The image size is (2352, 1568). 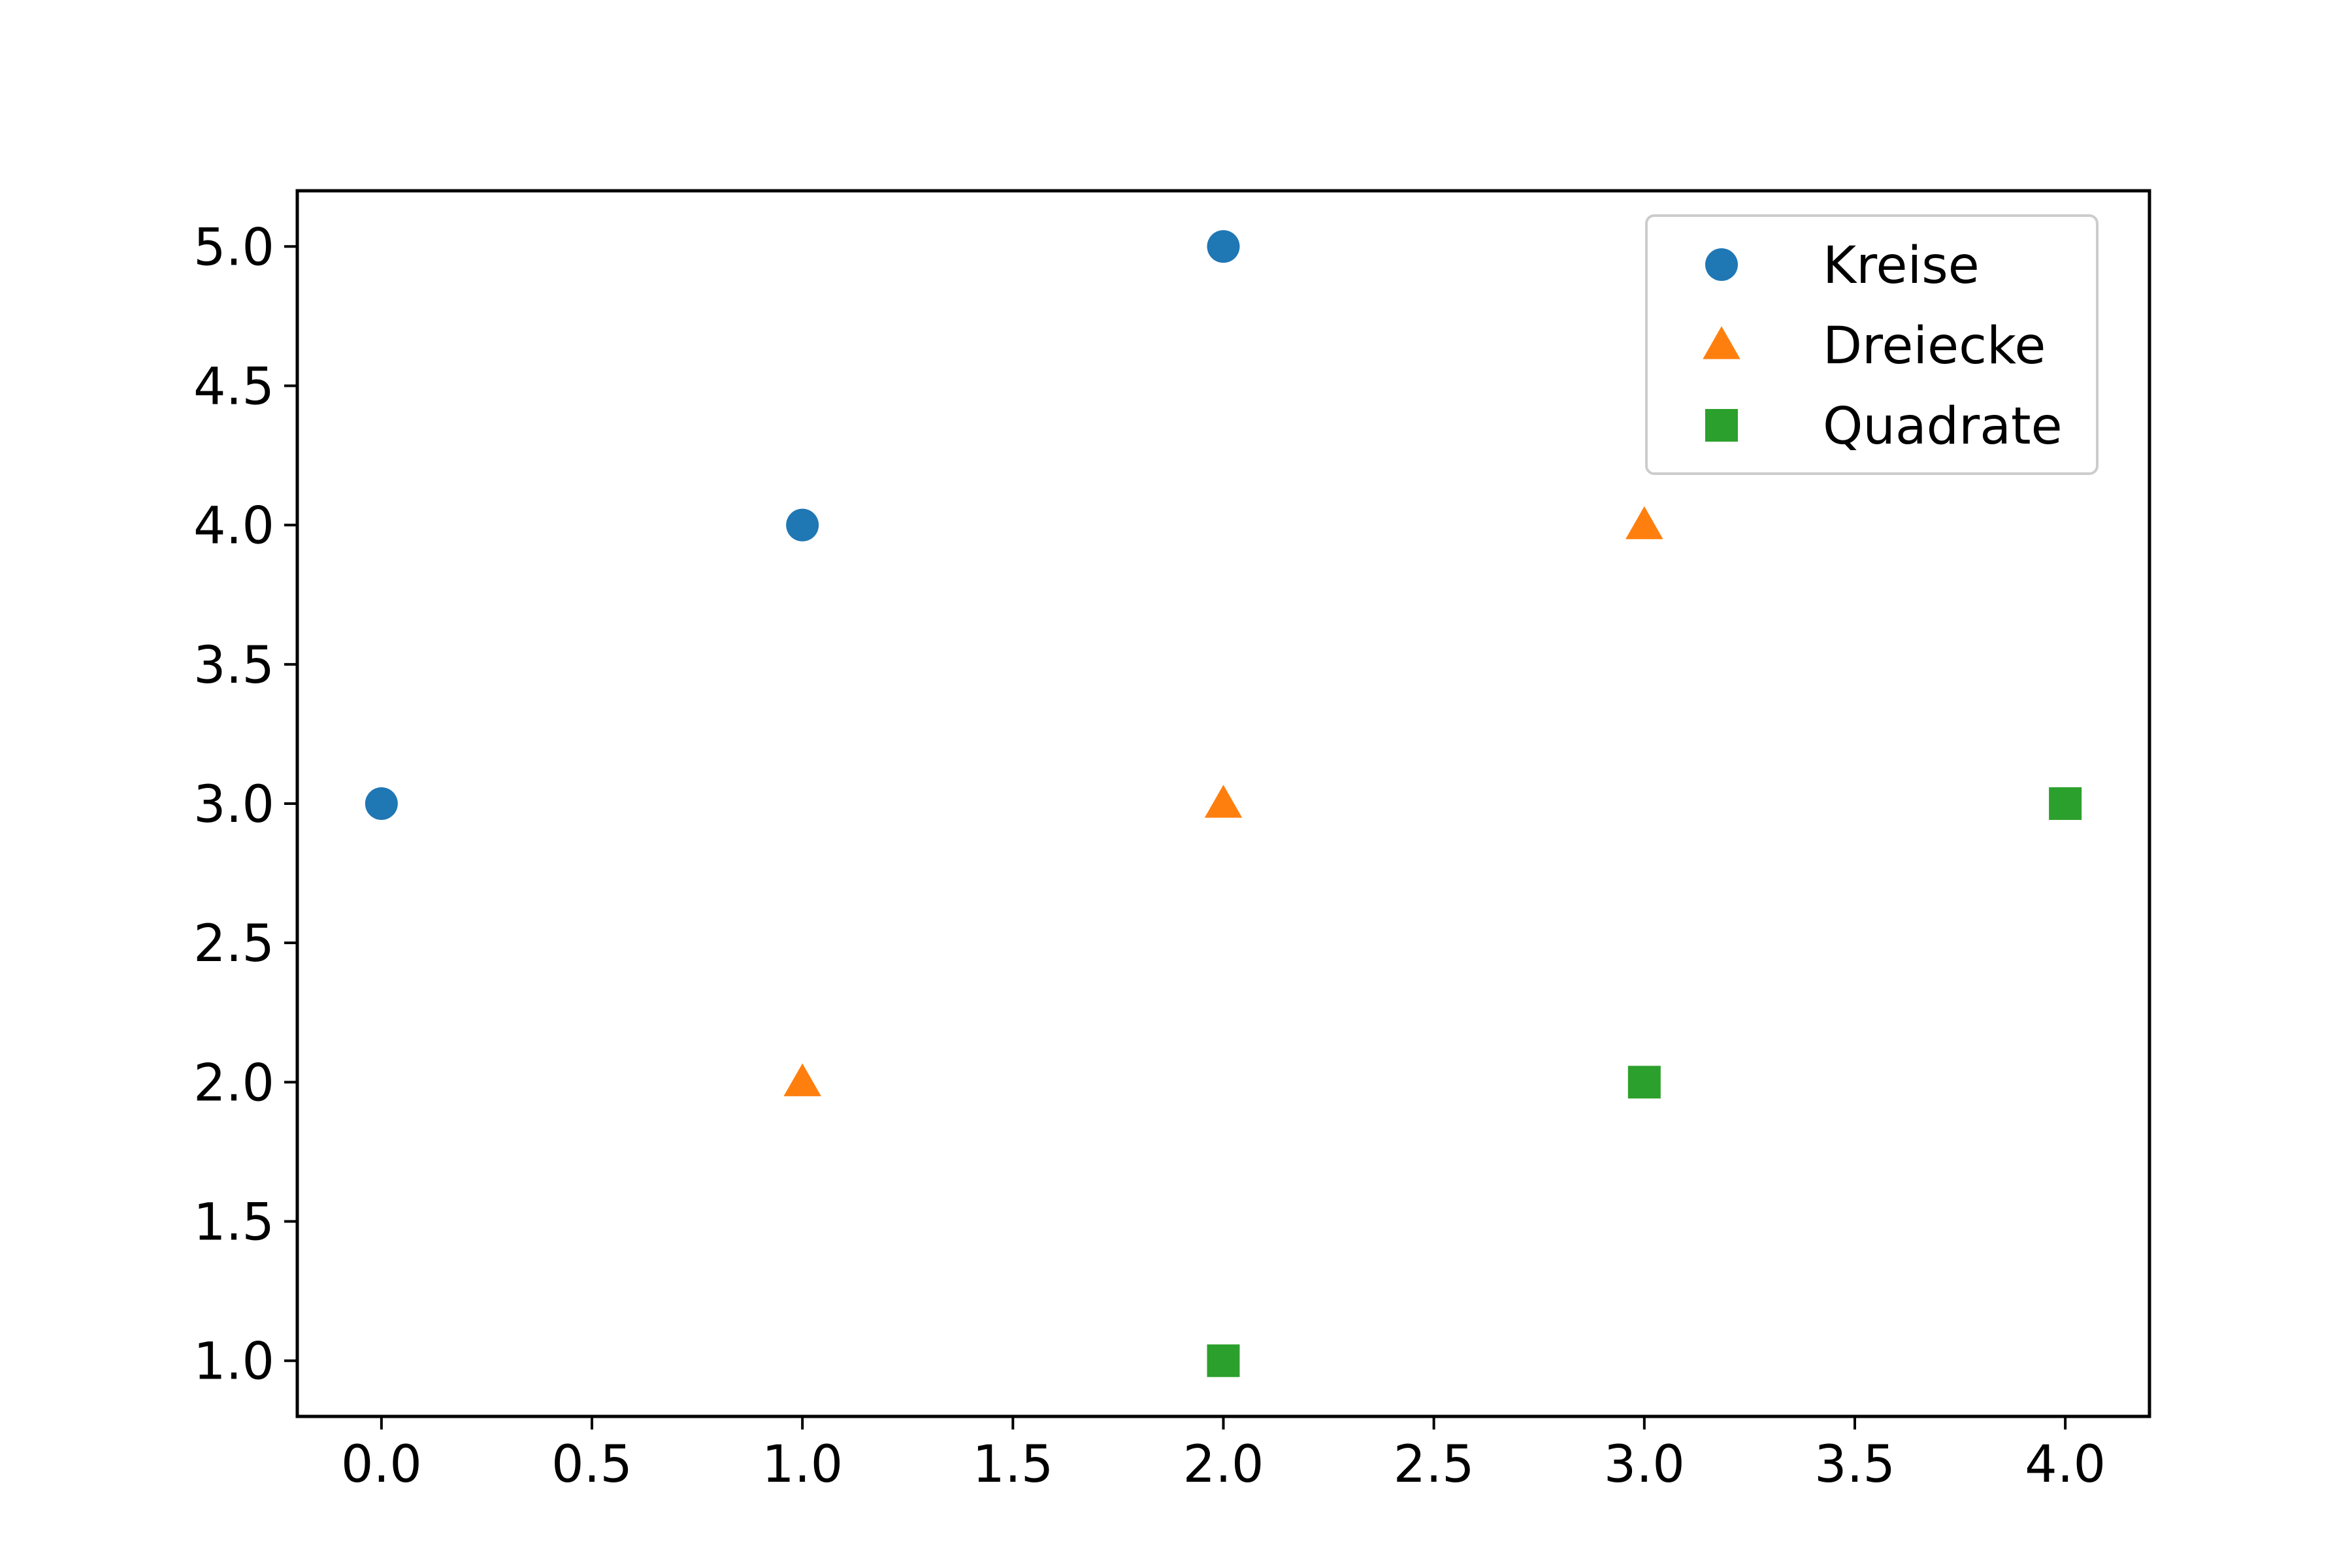 What do you see at coordinates (1721, 342) in the screenshot?
I see `legend-marker-triangle` at bounding box center [1721, 342].